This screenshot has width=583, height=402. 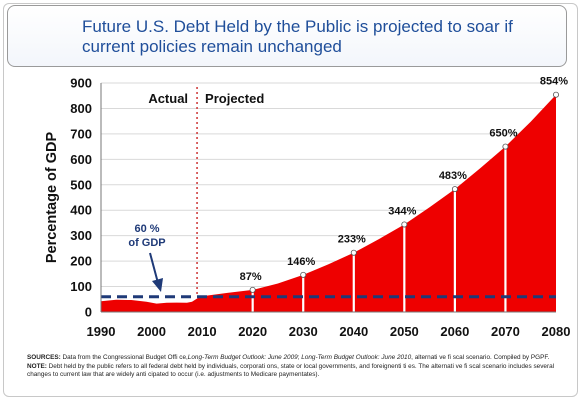 I want to click on y-tick-label: 800, so click(x=81, y=108).